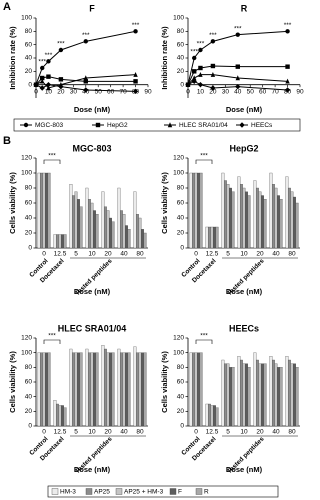  I want to click on legend-label: AP25 + HM-3, so click(144, 492).